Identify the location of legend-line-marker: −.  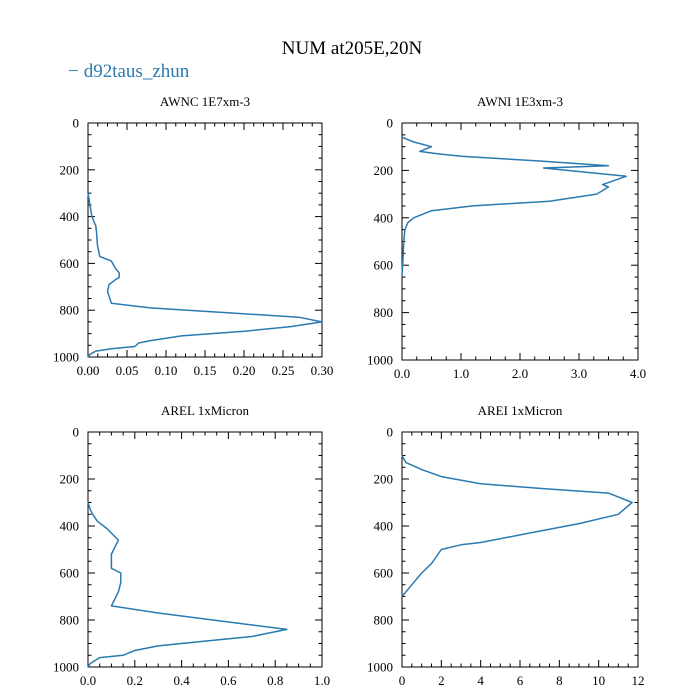
(73, 71).